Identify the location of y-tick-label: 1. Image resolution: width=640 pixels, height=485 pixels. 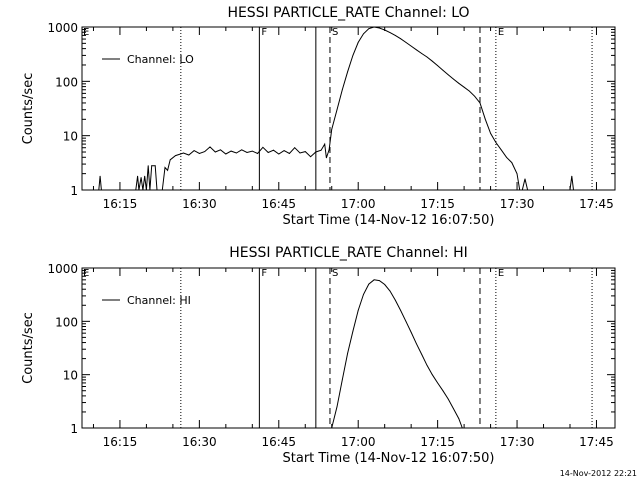
(74, 191).